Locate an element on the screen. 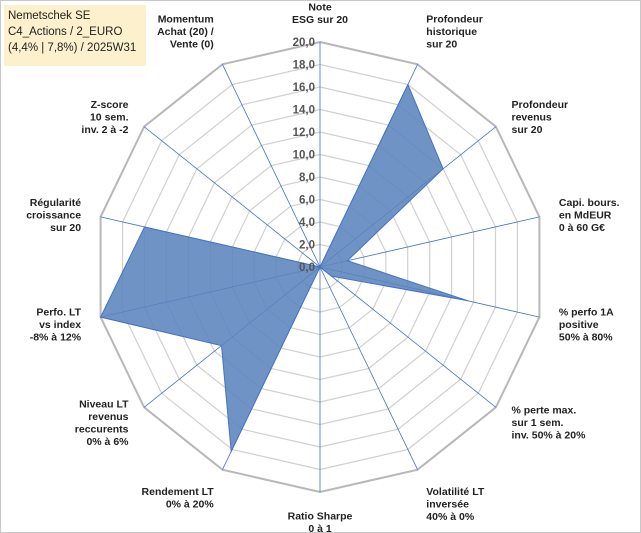  axis-label: Perfo. LT vs index -8% à 12% is located at coordinates (56, 324).